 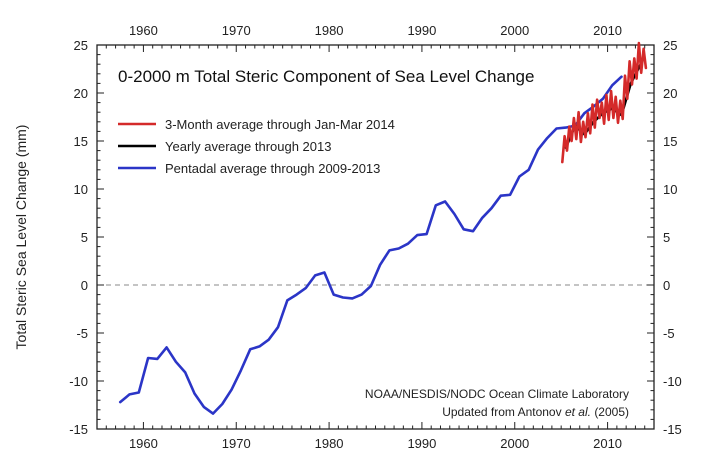 I want to click on y-tick-label-right: 15, so click(x=670, y=141).